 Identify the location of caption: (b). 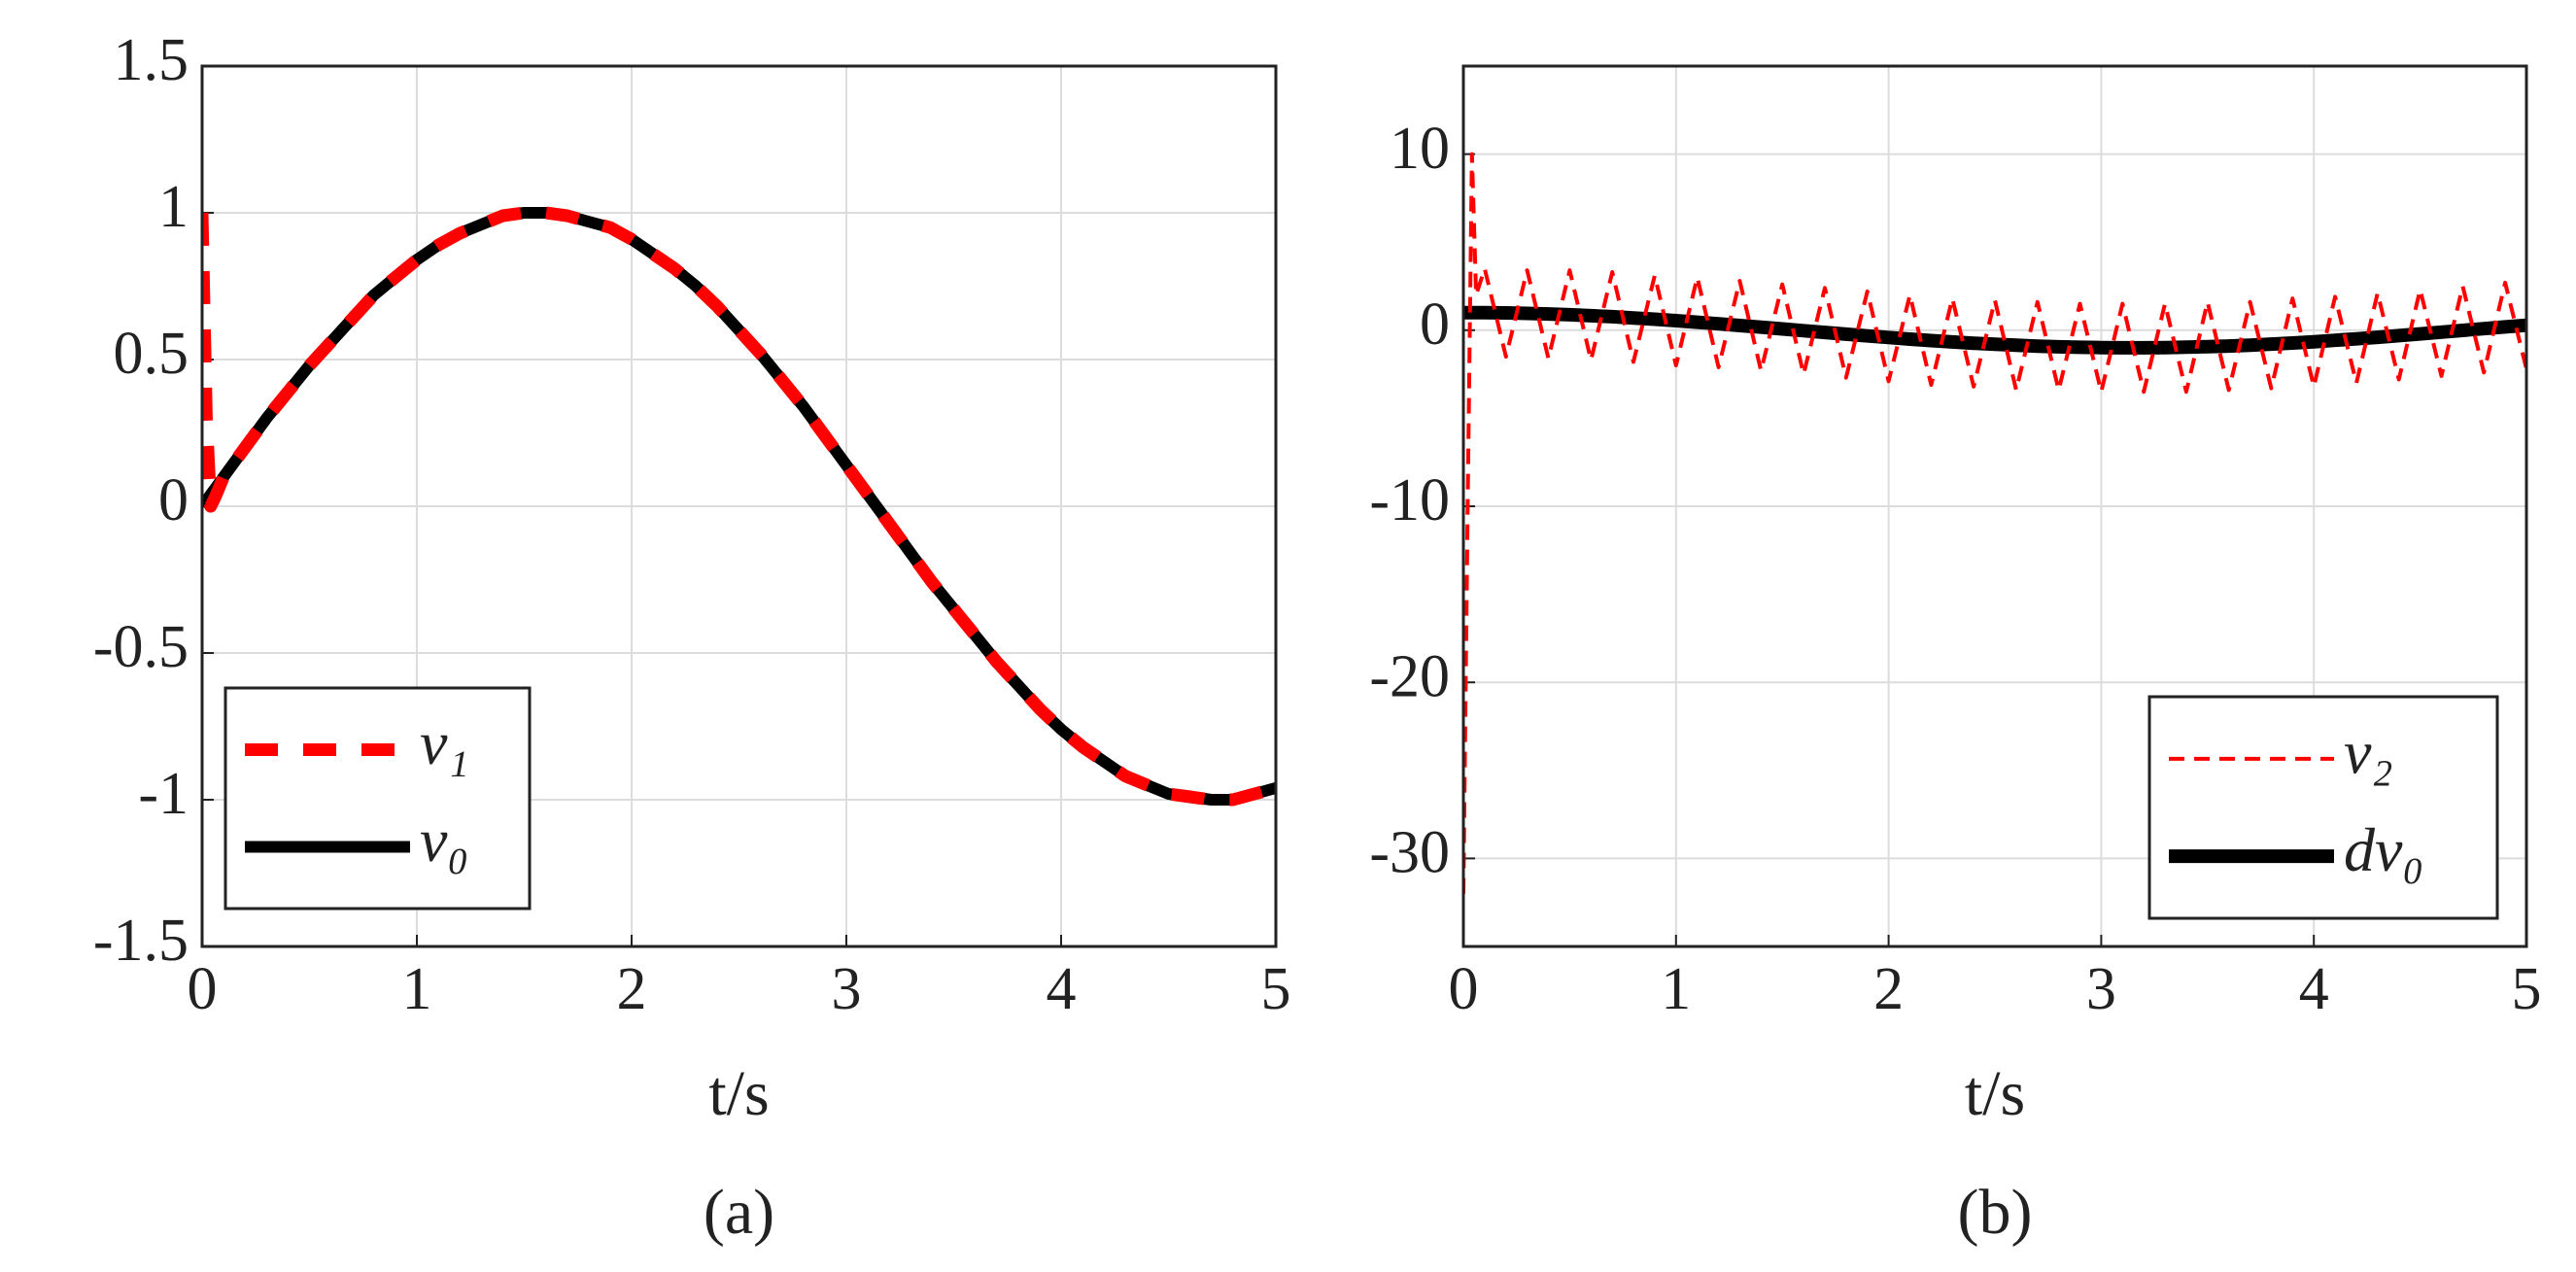
(1996, 1212).